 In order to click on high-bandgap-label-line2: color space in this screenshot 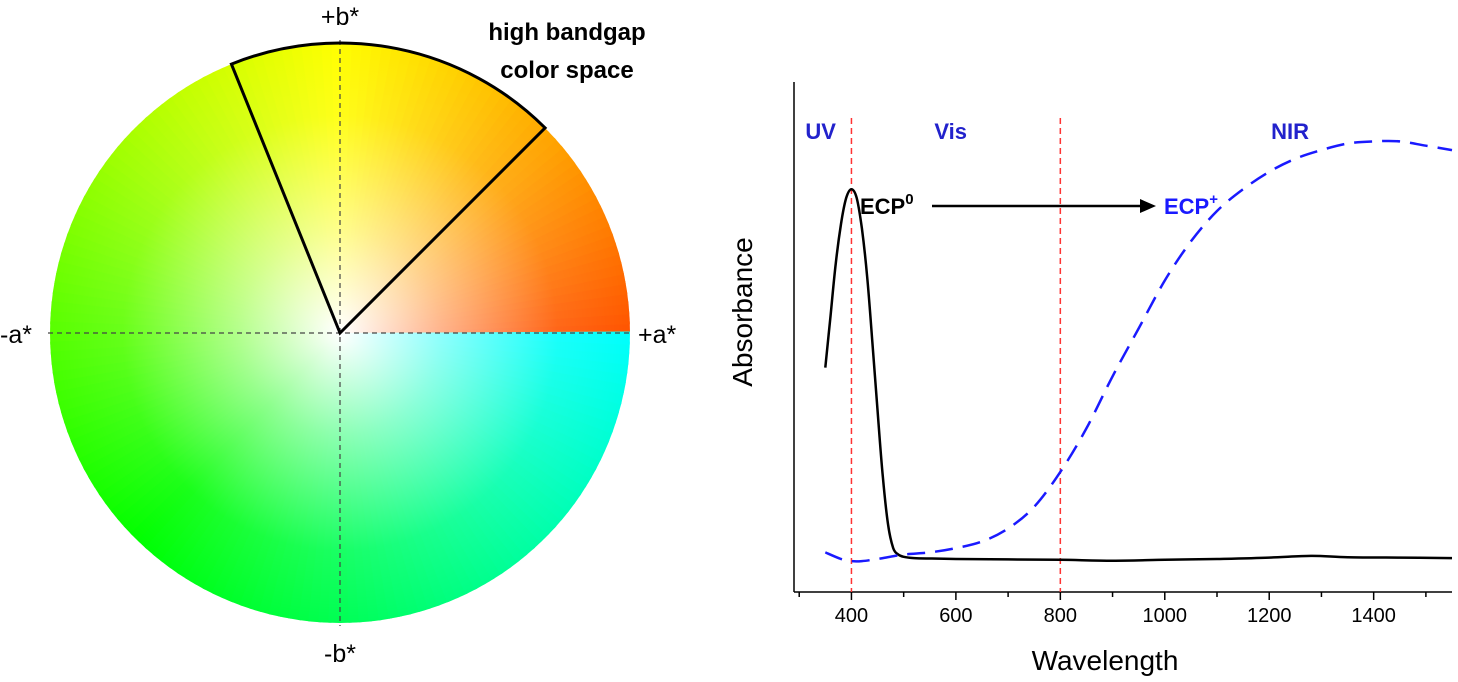, I will do `click(566, 70)`.